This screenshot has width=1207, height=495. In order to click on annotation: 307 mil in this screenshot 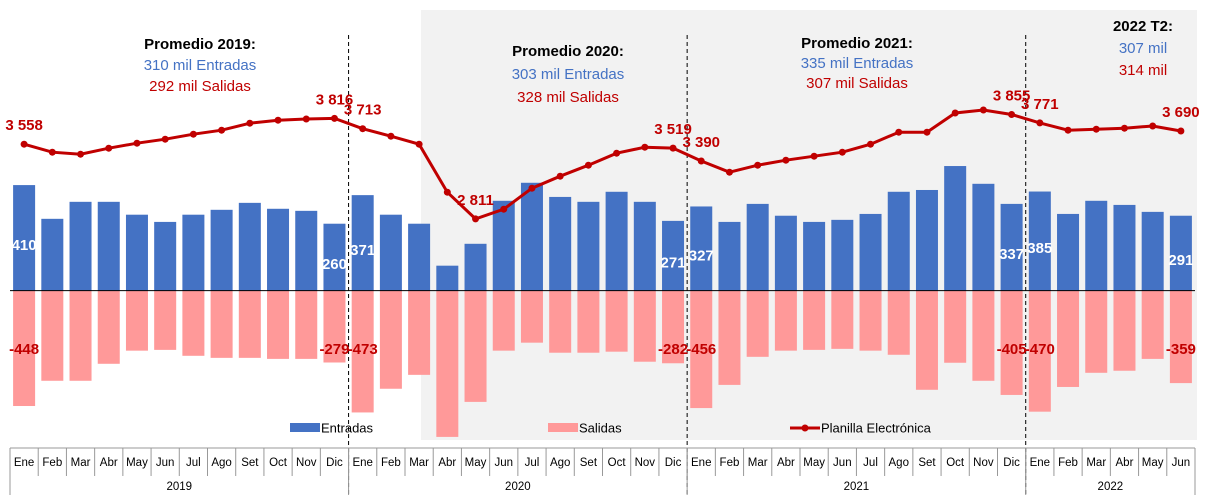, I will do `click(1143, 48)`.